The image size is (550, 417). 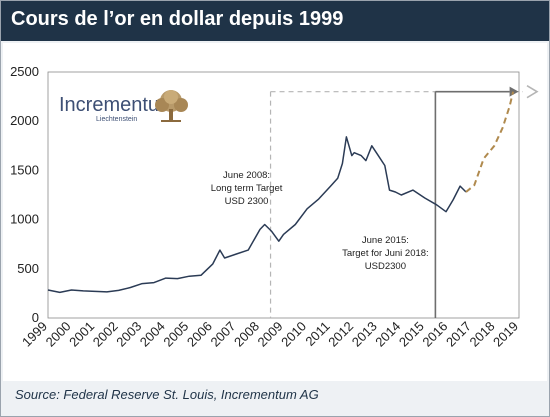 What do you see at coordinates (152, 334) in the screenshot?
I see `x-tick-label: 2004` at bounding box center [152, 334].